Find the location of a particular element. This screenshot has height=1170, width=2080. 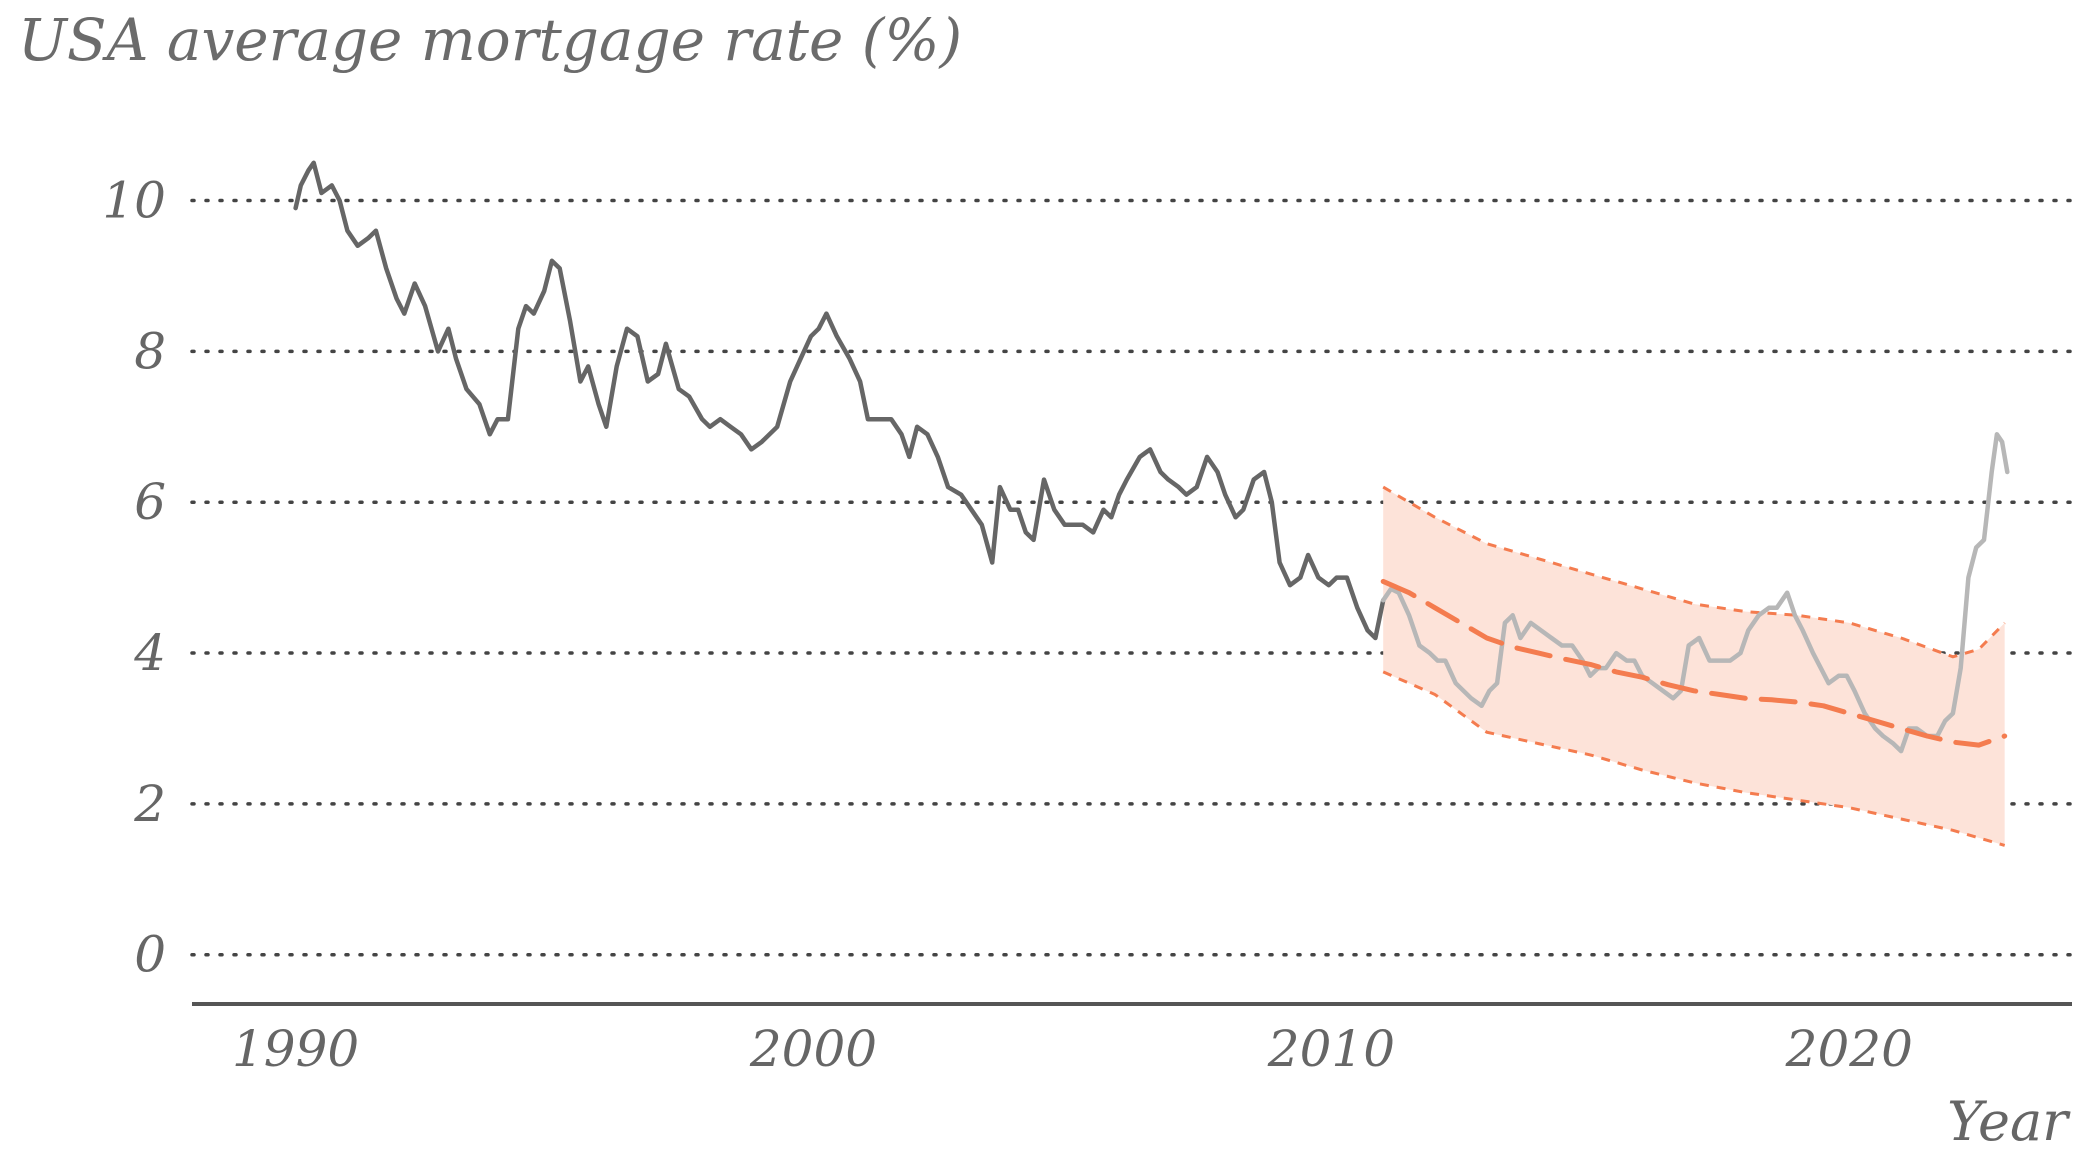

x-tick-2010: 2010 is located at coordinates (1331, 1049).